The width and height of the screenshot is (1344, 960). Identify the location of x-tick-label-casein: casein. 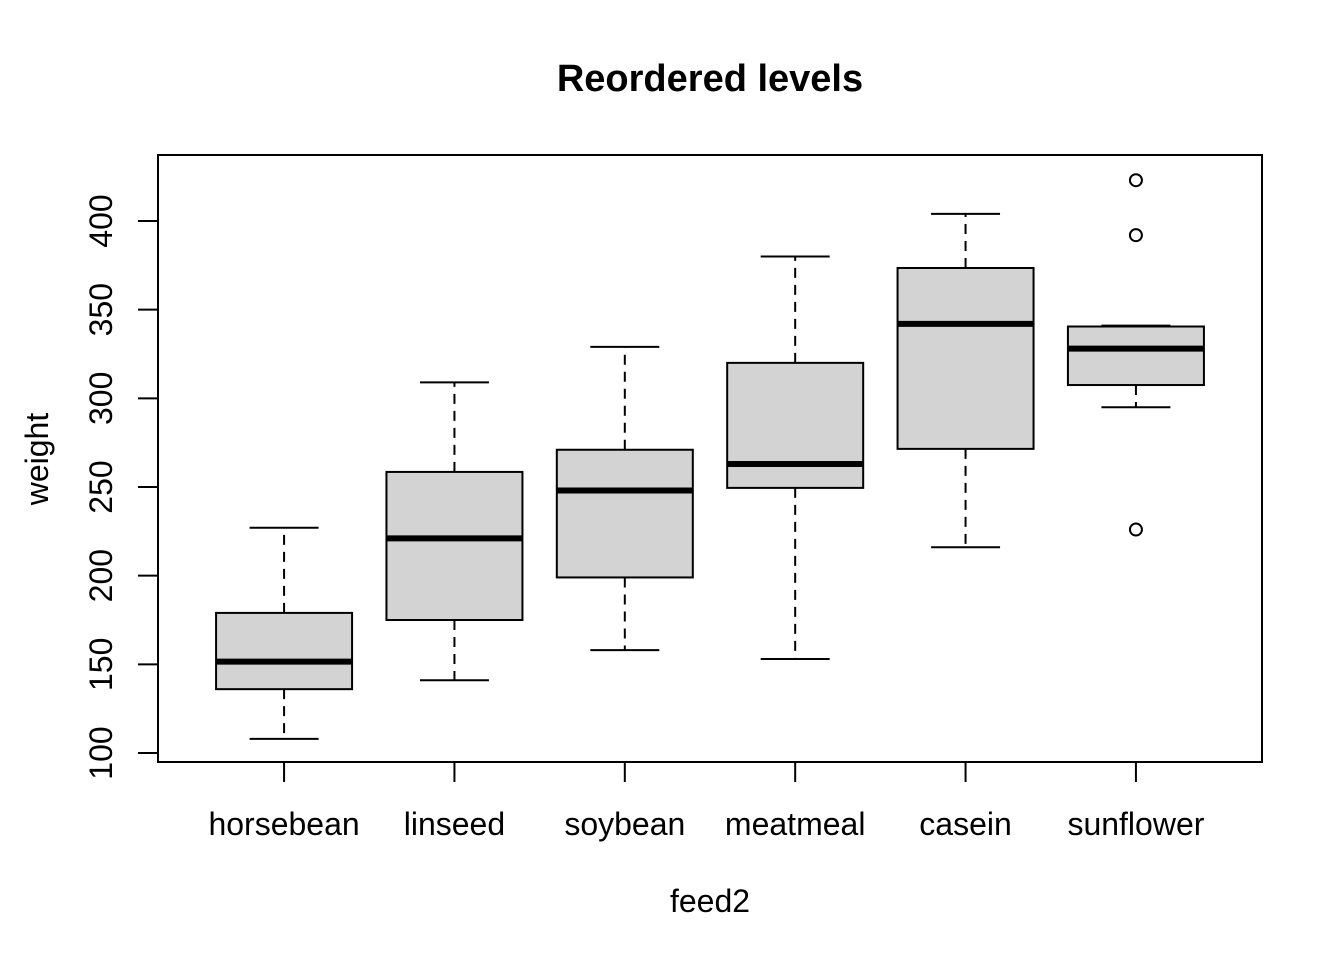
(965, 824).